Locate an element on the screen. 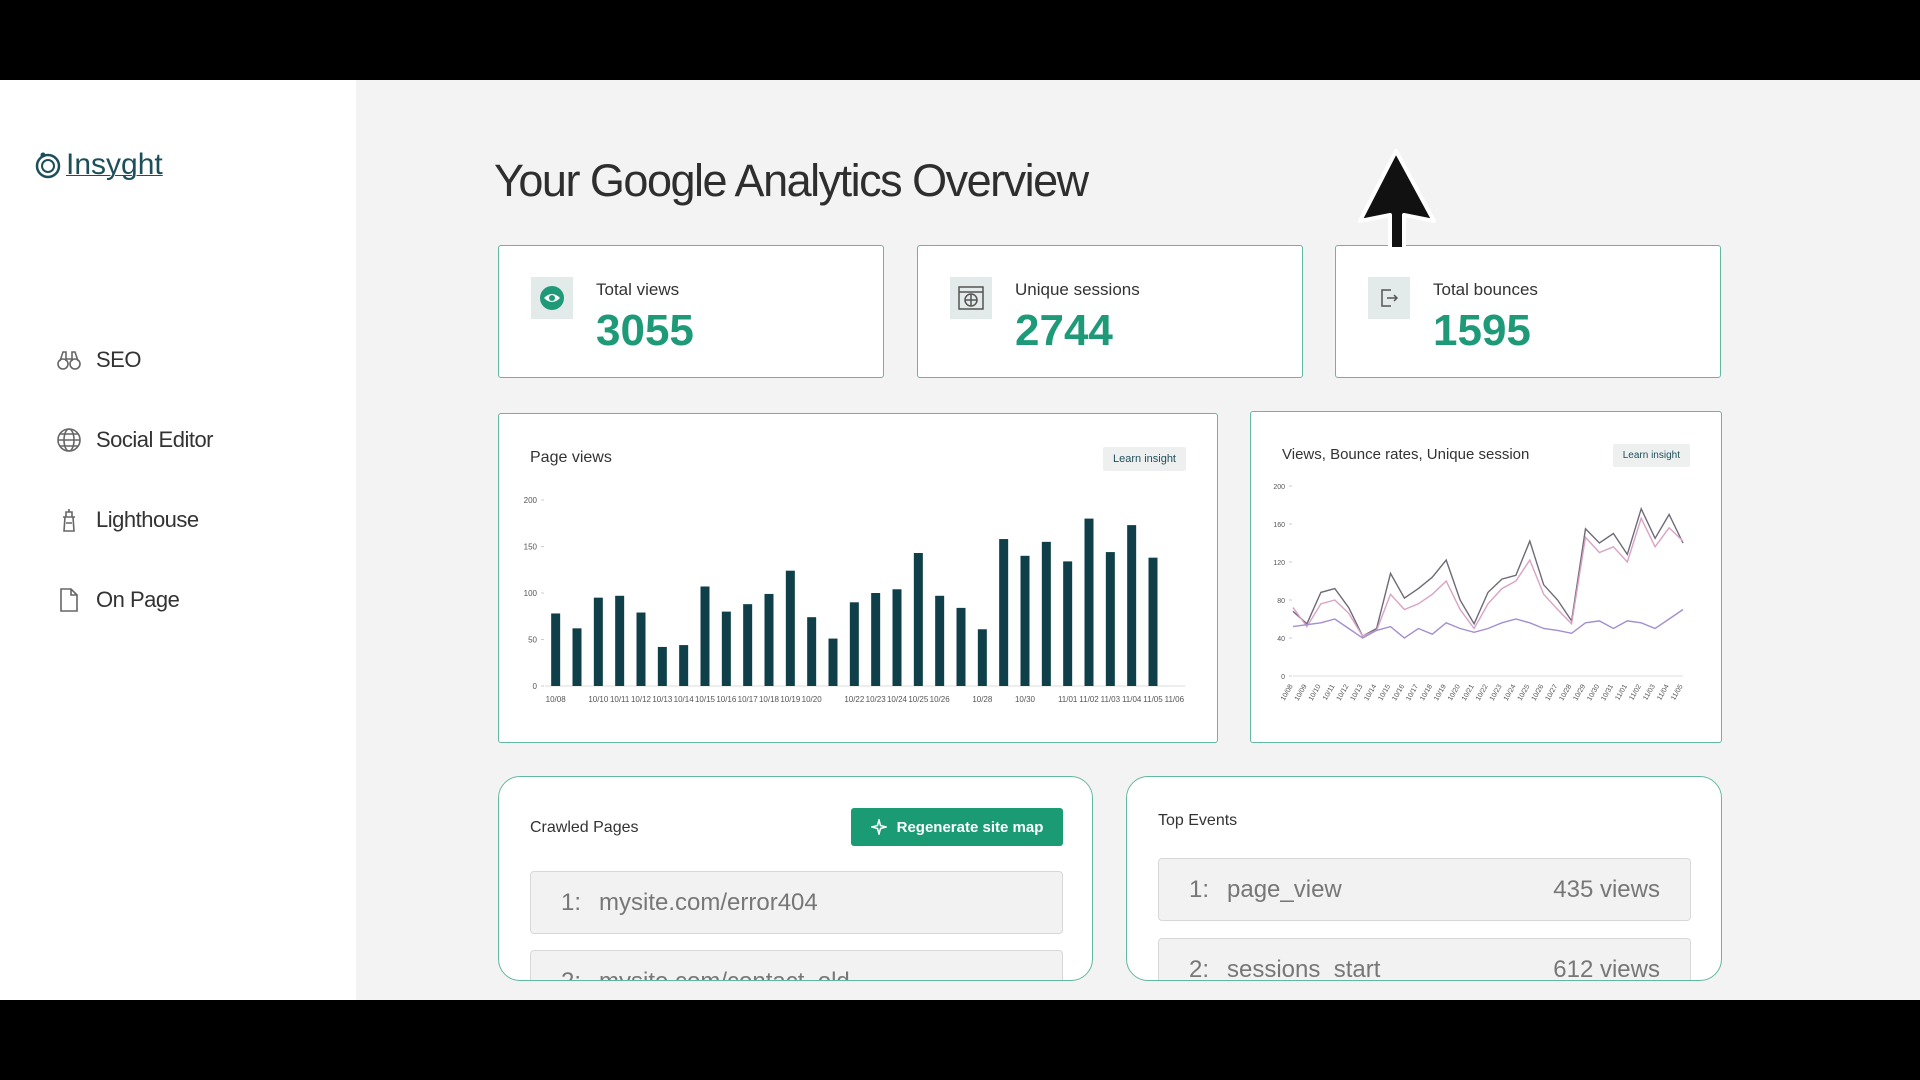  x-tick-label: 10/21 is located at coordinates (1468, 692).